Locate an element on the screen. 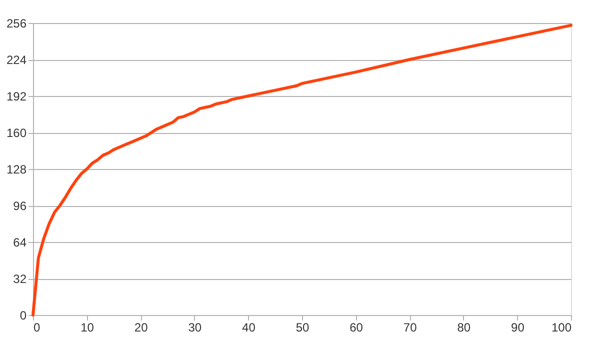 This screenshot has height=340, width=605. x-tick-label: 100 is located at coordinates (561, 327).